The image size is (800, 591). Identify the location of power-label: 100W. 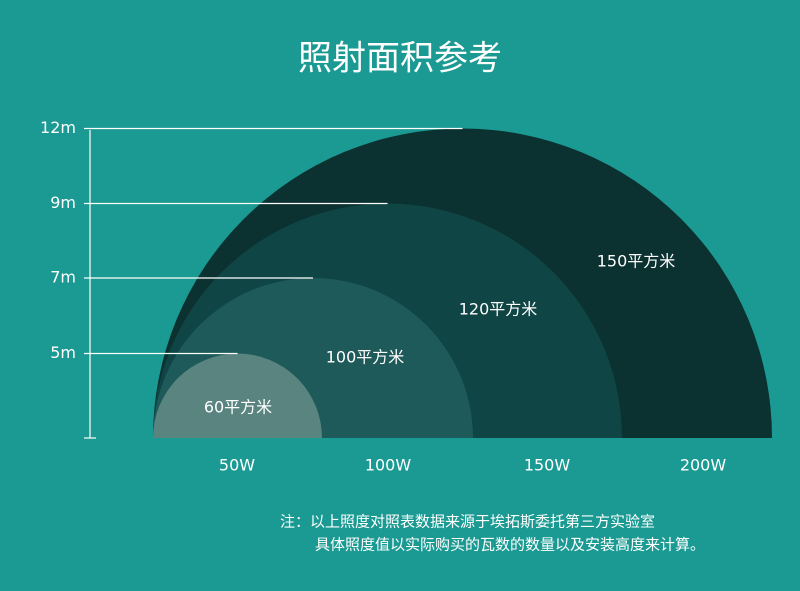
(388, 465).